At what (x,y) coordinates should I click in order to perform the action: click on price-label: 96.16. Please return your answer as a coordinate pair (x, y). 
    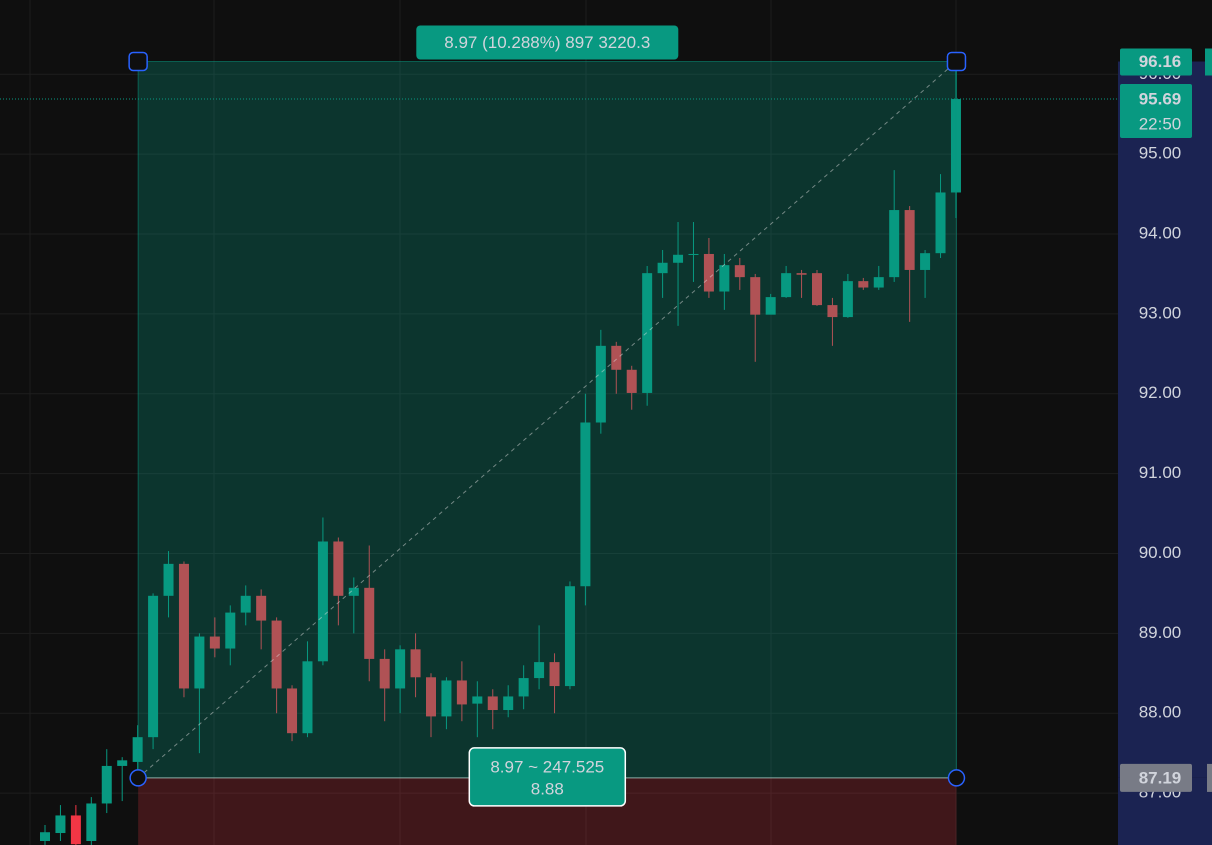
    Looking at the image, I should click on (1160, 61).